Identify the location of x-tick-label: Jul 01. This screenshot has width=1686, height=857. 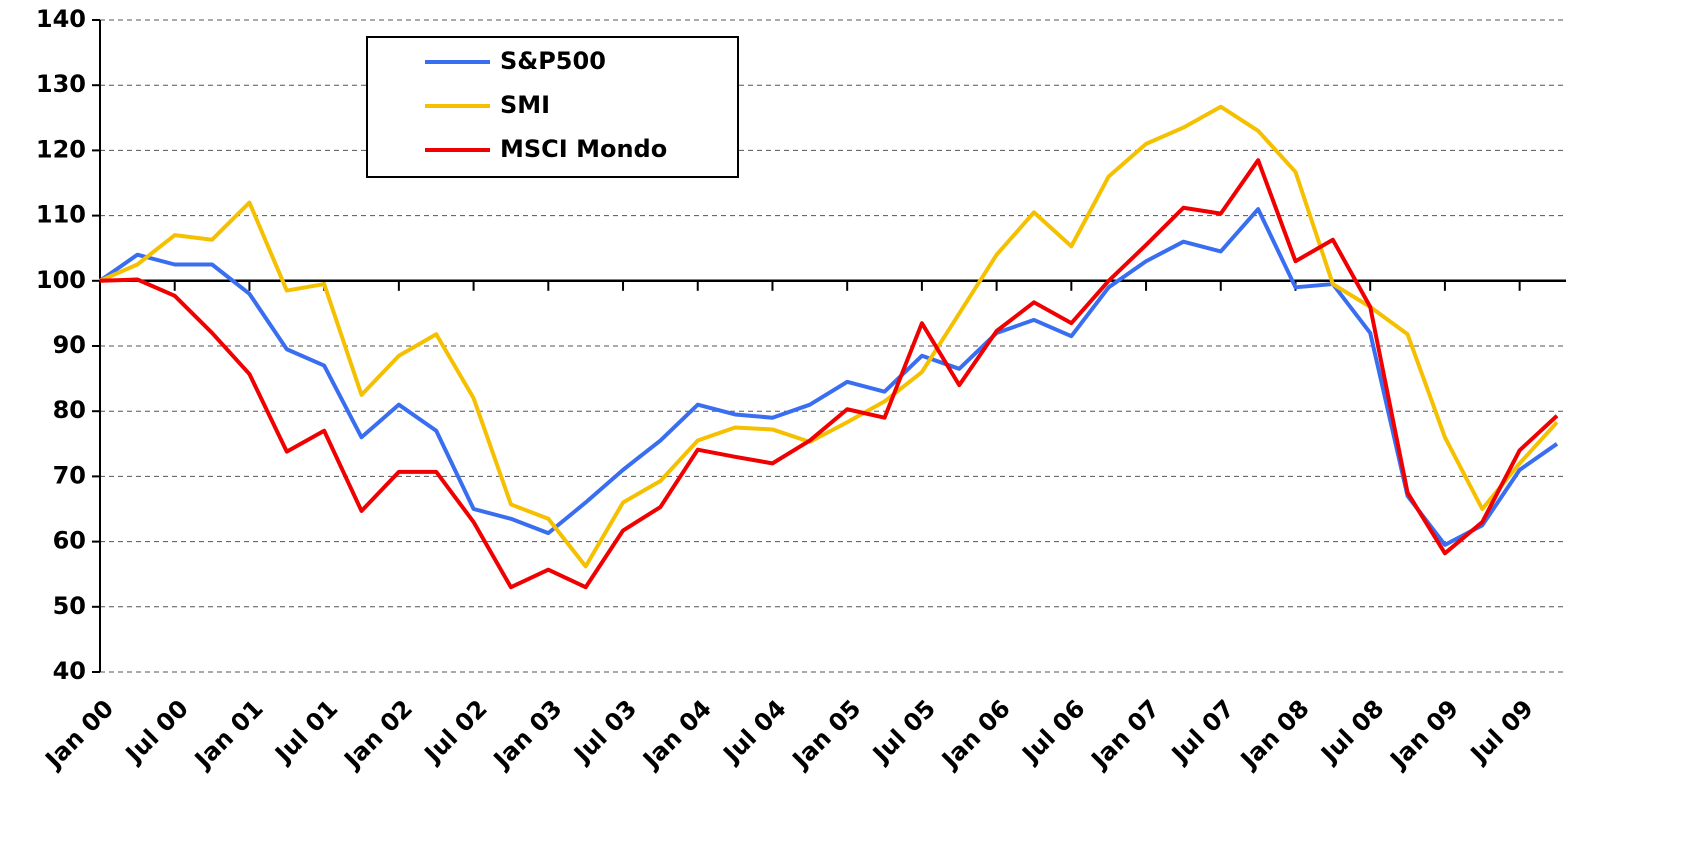
(305, 731).